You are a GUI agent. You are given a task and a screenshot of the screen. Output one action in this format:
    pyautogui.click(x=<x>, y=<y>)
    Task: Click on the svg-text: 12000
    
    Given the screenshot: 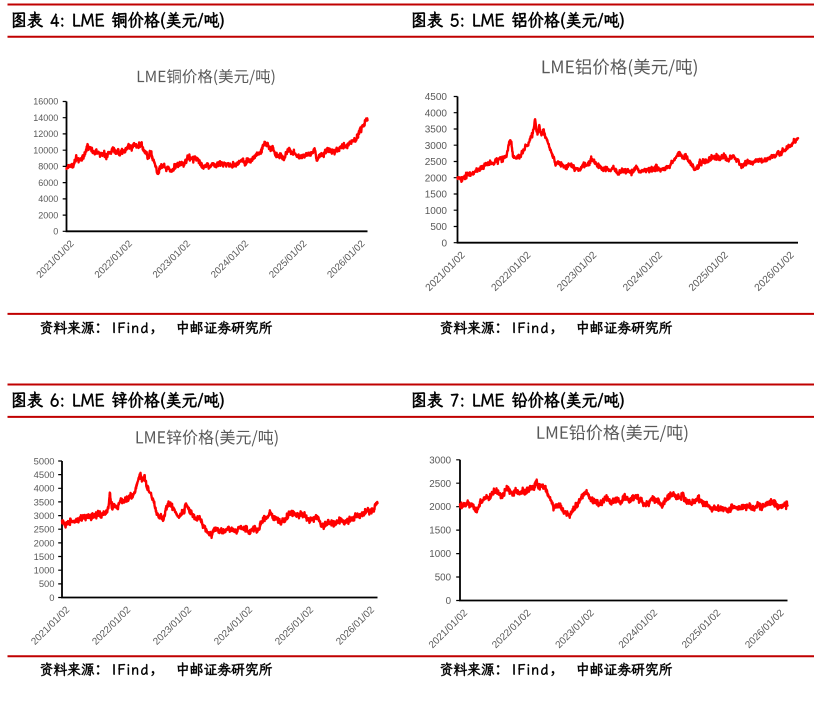 What is the action you would take?
    pyautogui.click(x=45, y=134)
    